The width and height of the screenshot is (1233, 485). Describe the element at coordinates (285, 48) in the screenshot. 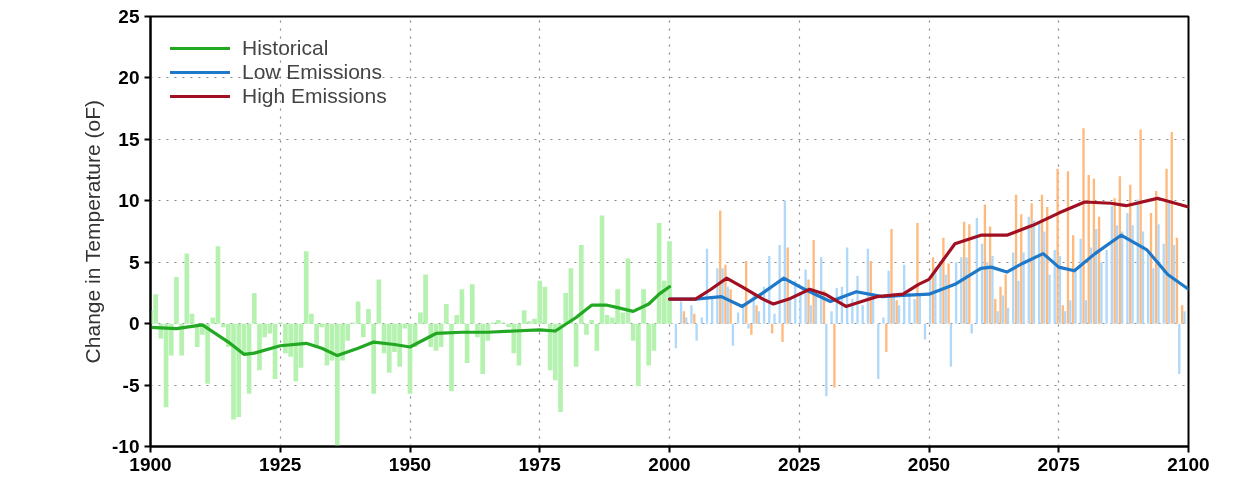

I see `legend-label: Historical` at that location.